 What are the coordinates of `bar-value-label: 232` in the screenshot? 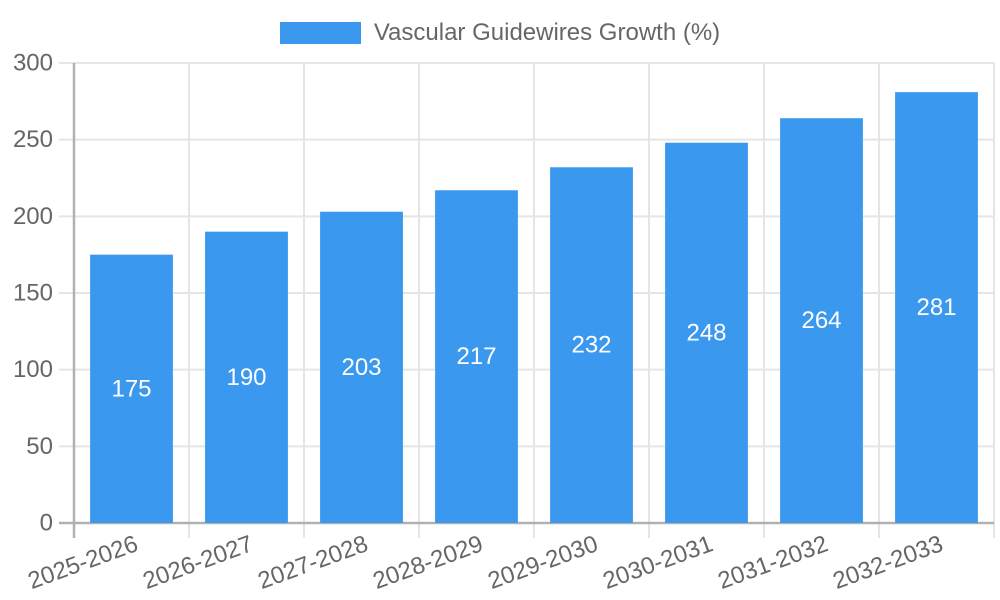 It's located at (591, 345).